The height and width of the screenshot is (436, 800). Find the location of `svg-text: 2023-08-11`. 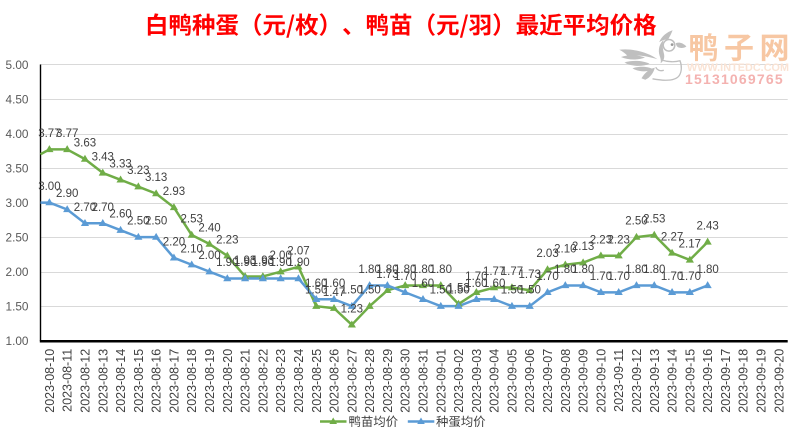

svg-text: 2023-08-11 is located at coordinates (68, 380).